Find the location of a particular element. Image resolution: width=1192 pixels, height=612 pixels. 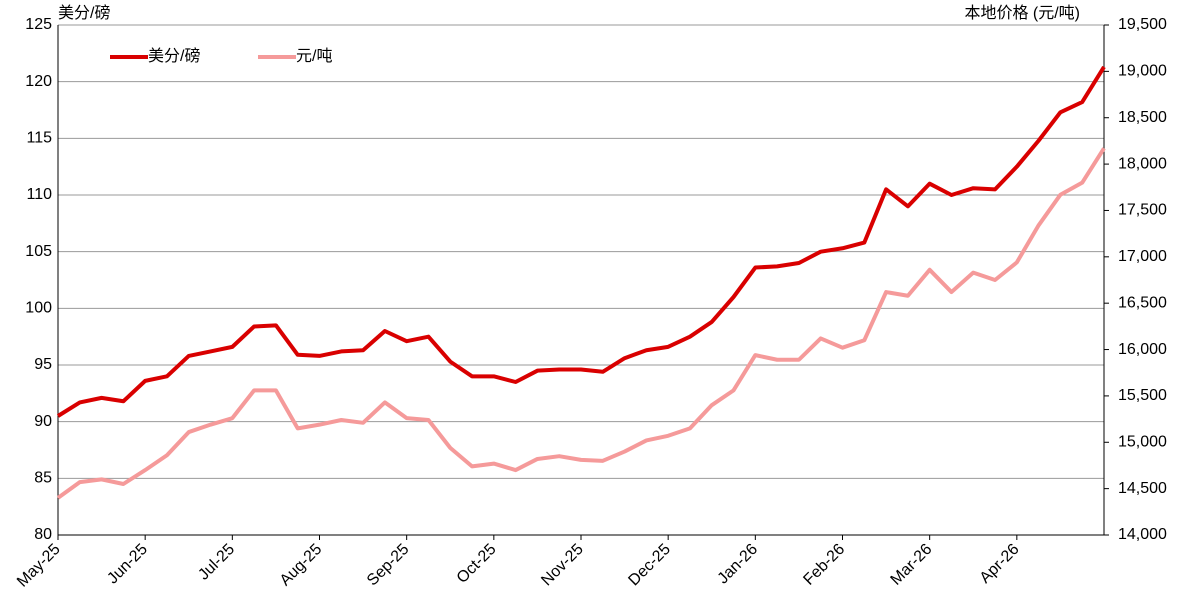

y-tick-label: 110 is located at coordinates (39, 194).